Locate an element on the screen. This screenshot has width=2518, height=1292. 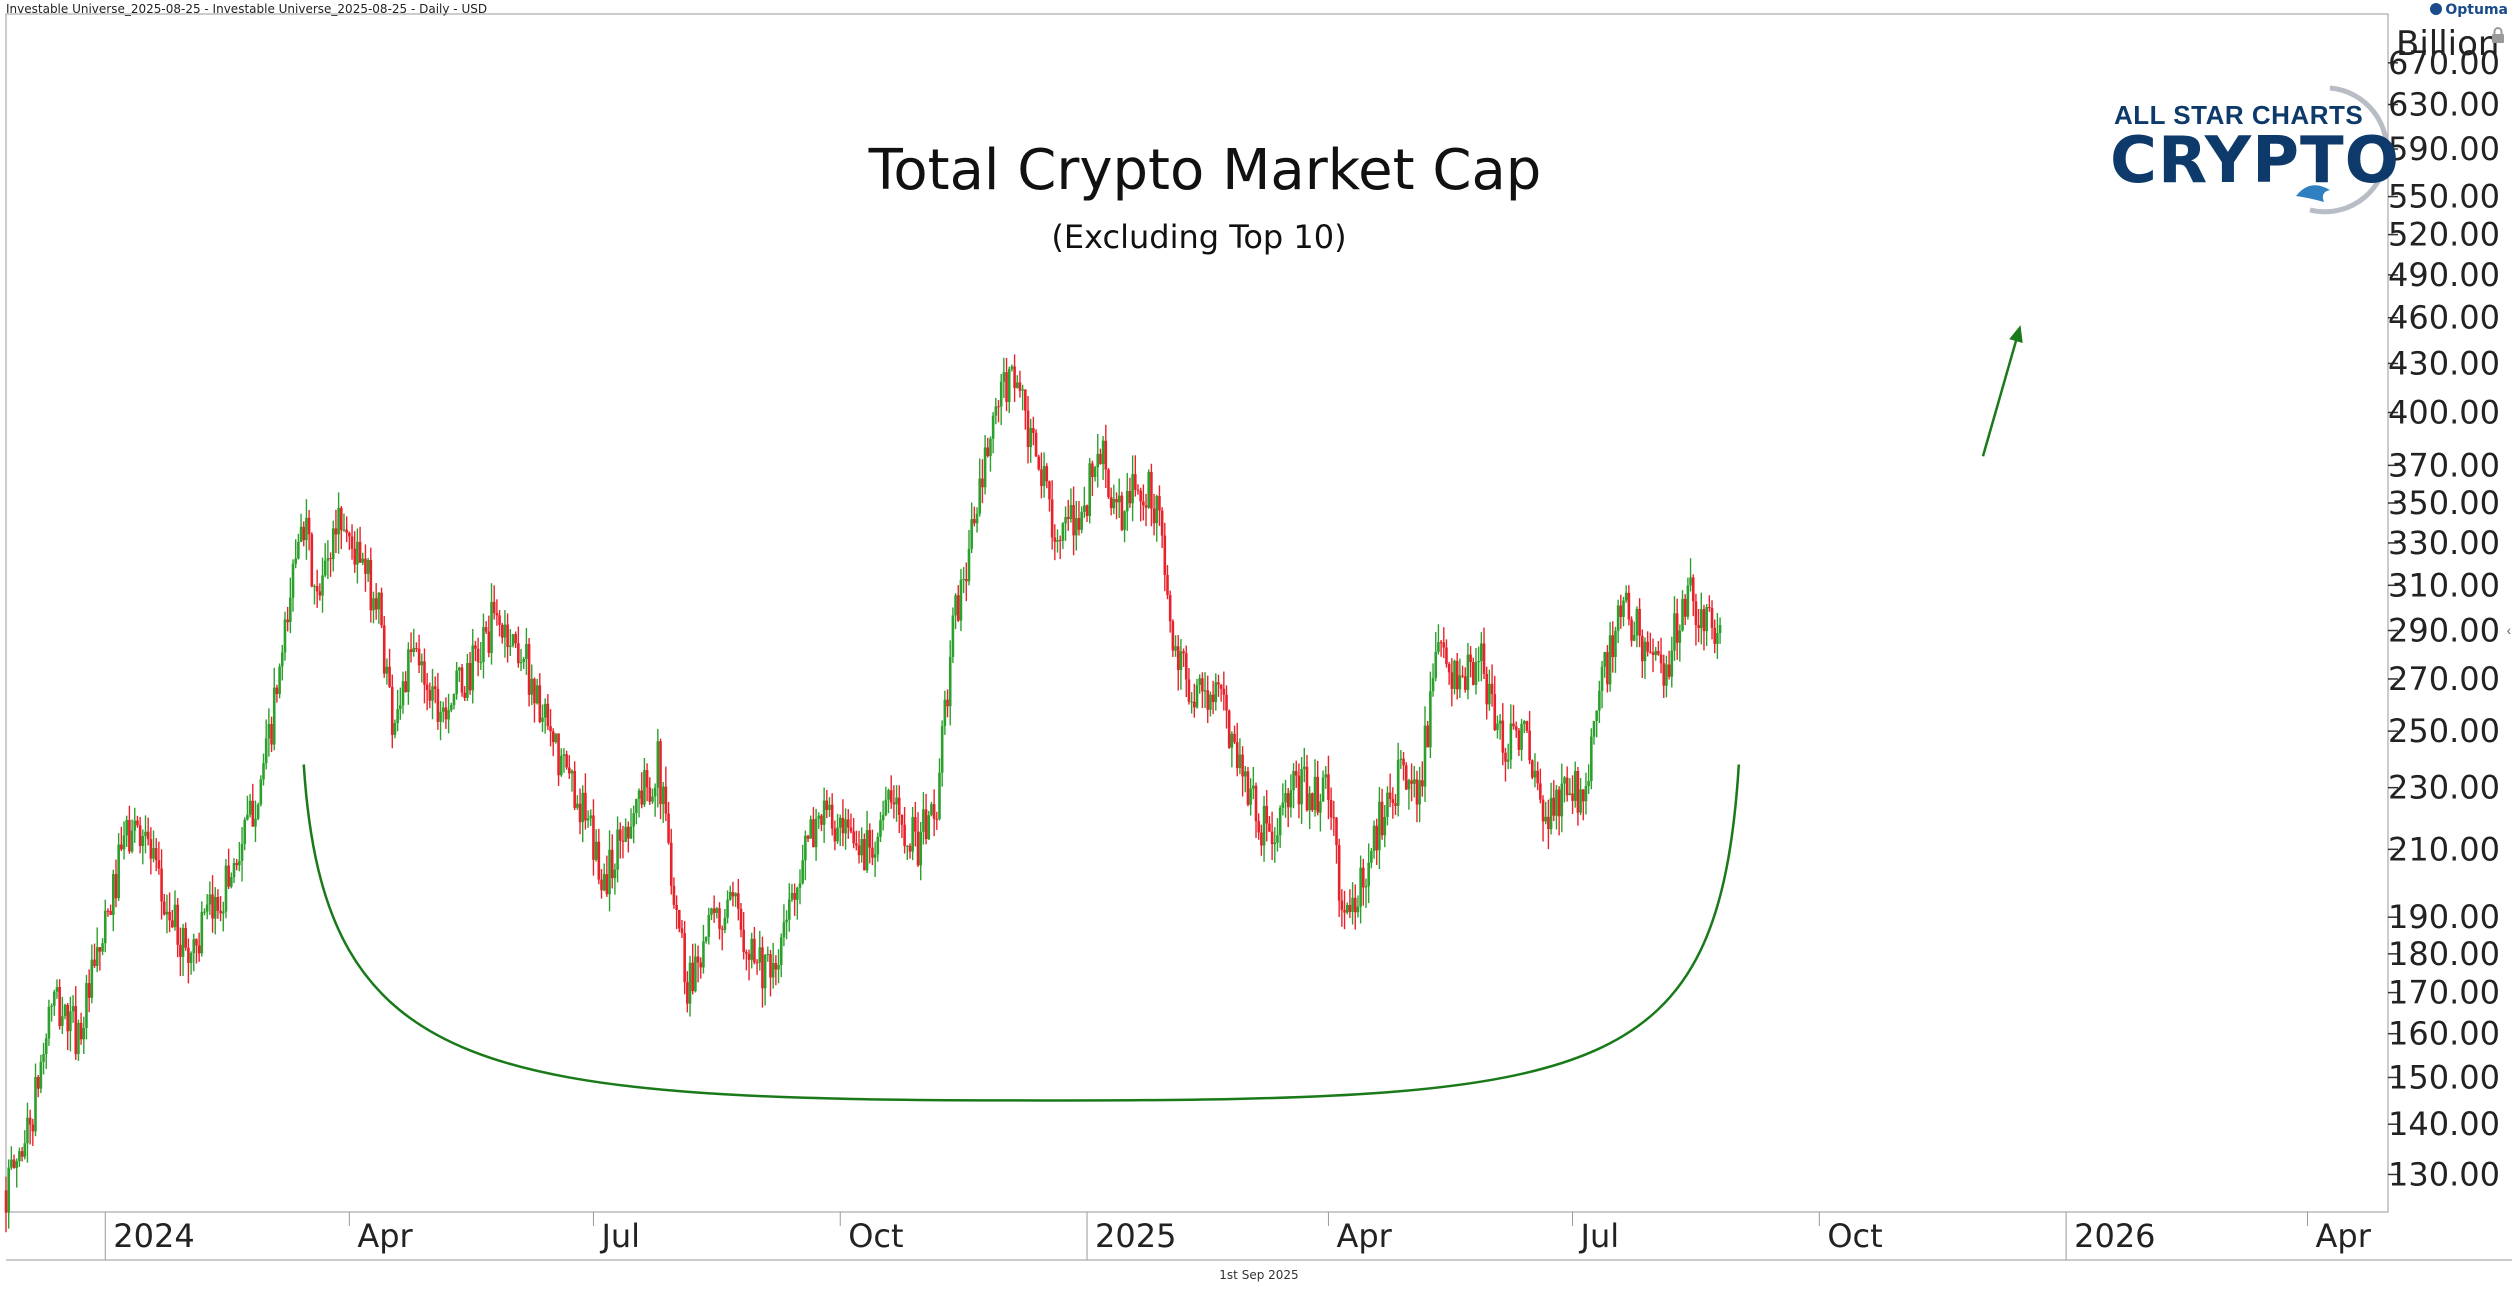
x-tick-label: Jul is located at coordinates (619, 1236).